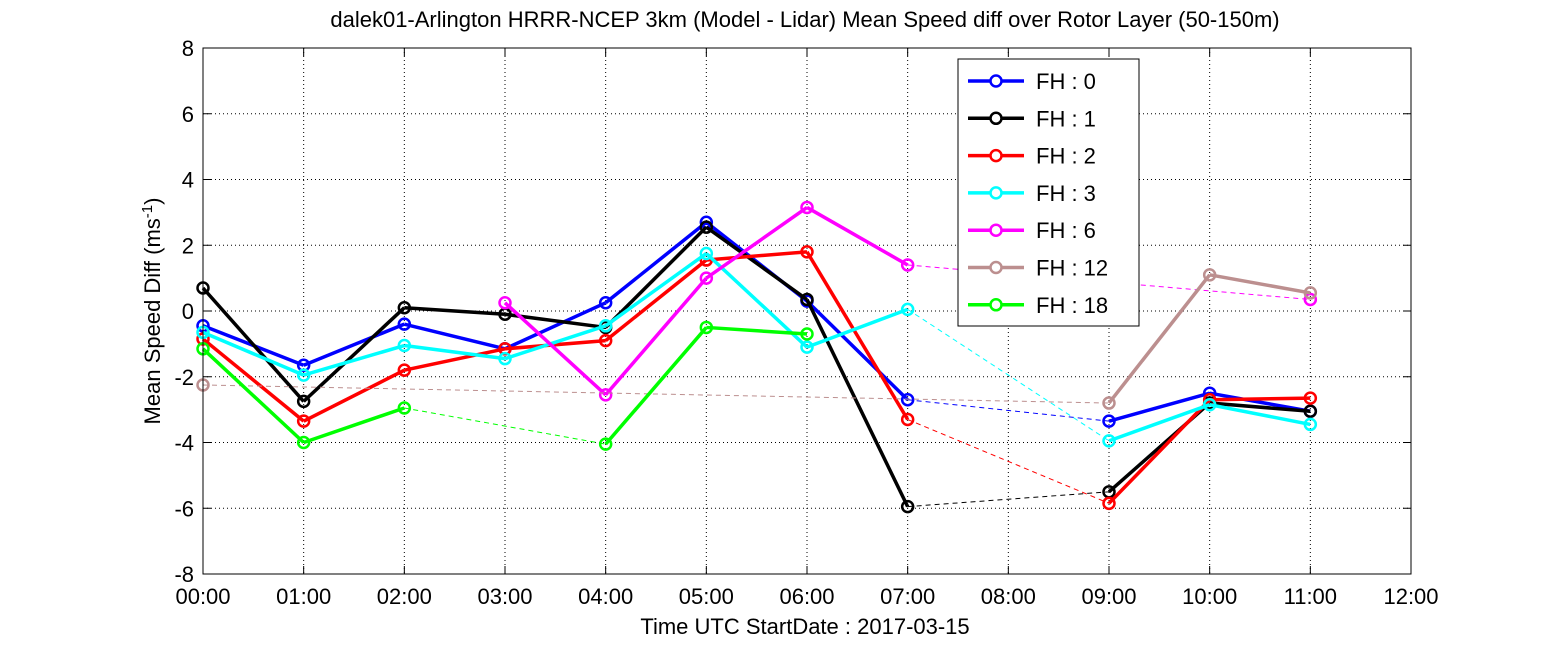 The width and height of the screenshot is (1559, 656). I want to click on x-tick-label: 07:00, so click(907, 596).